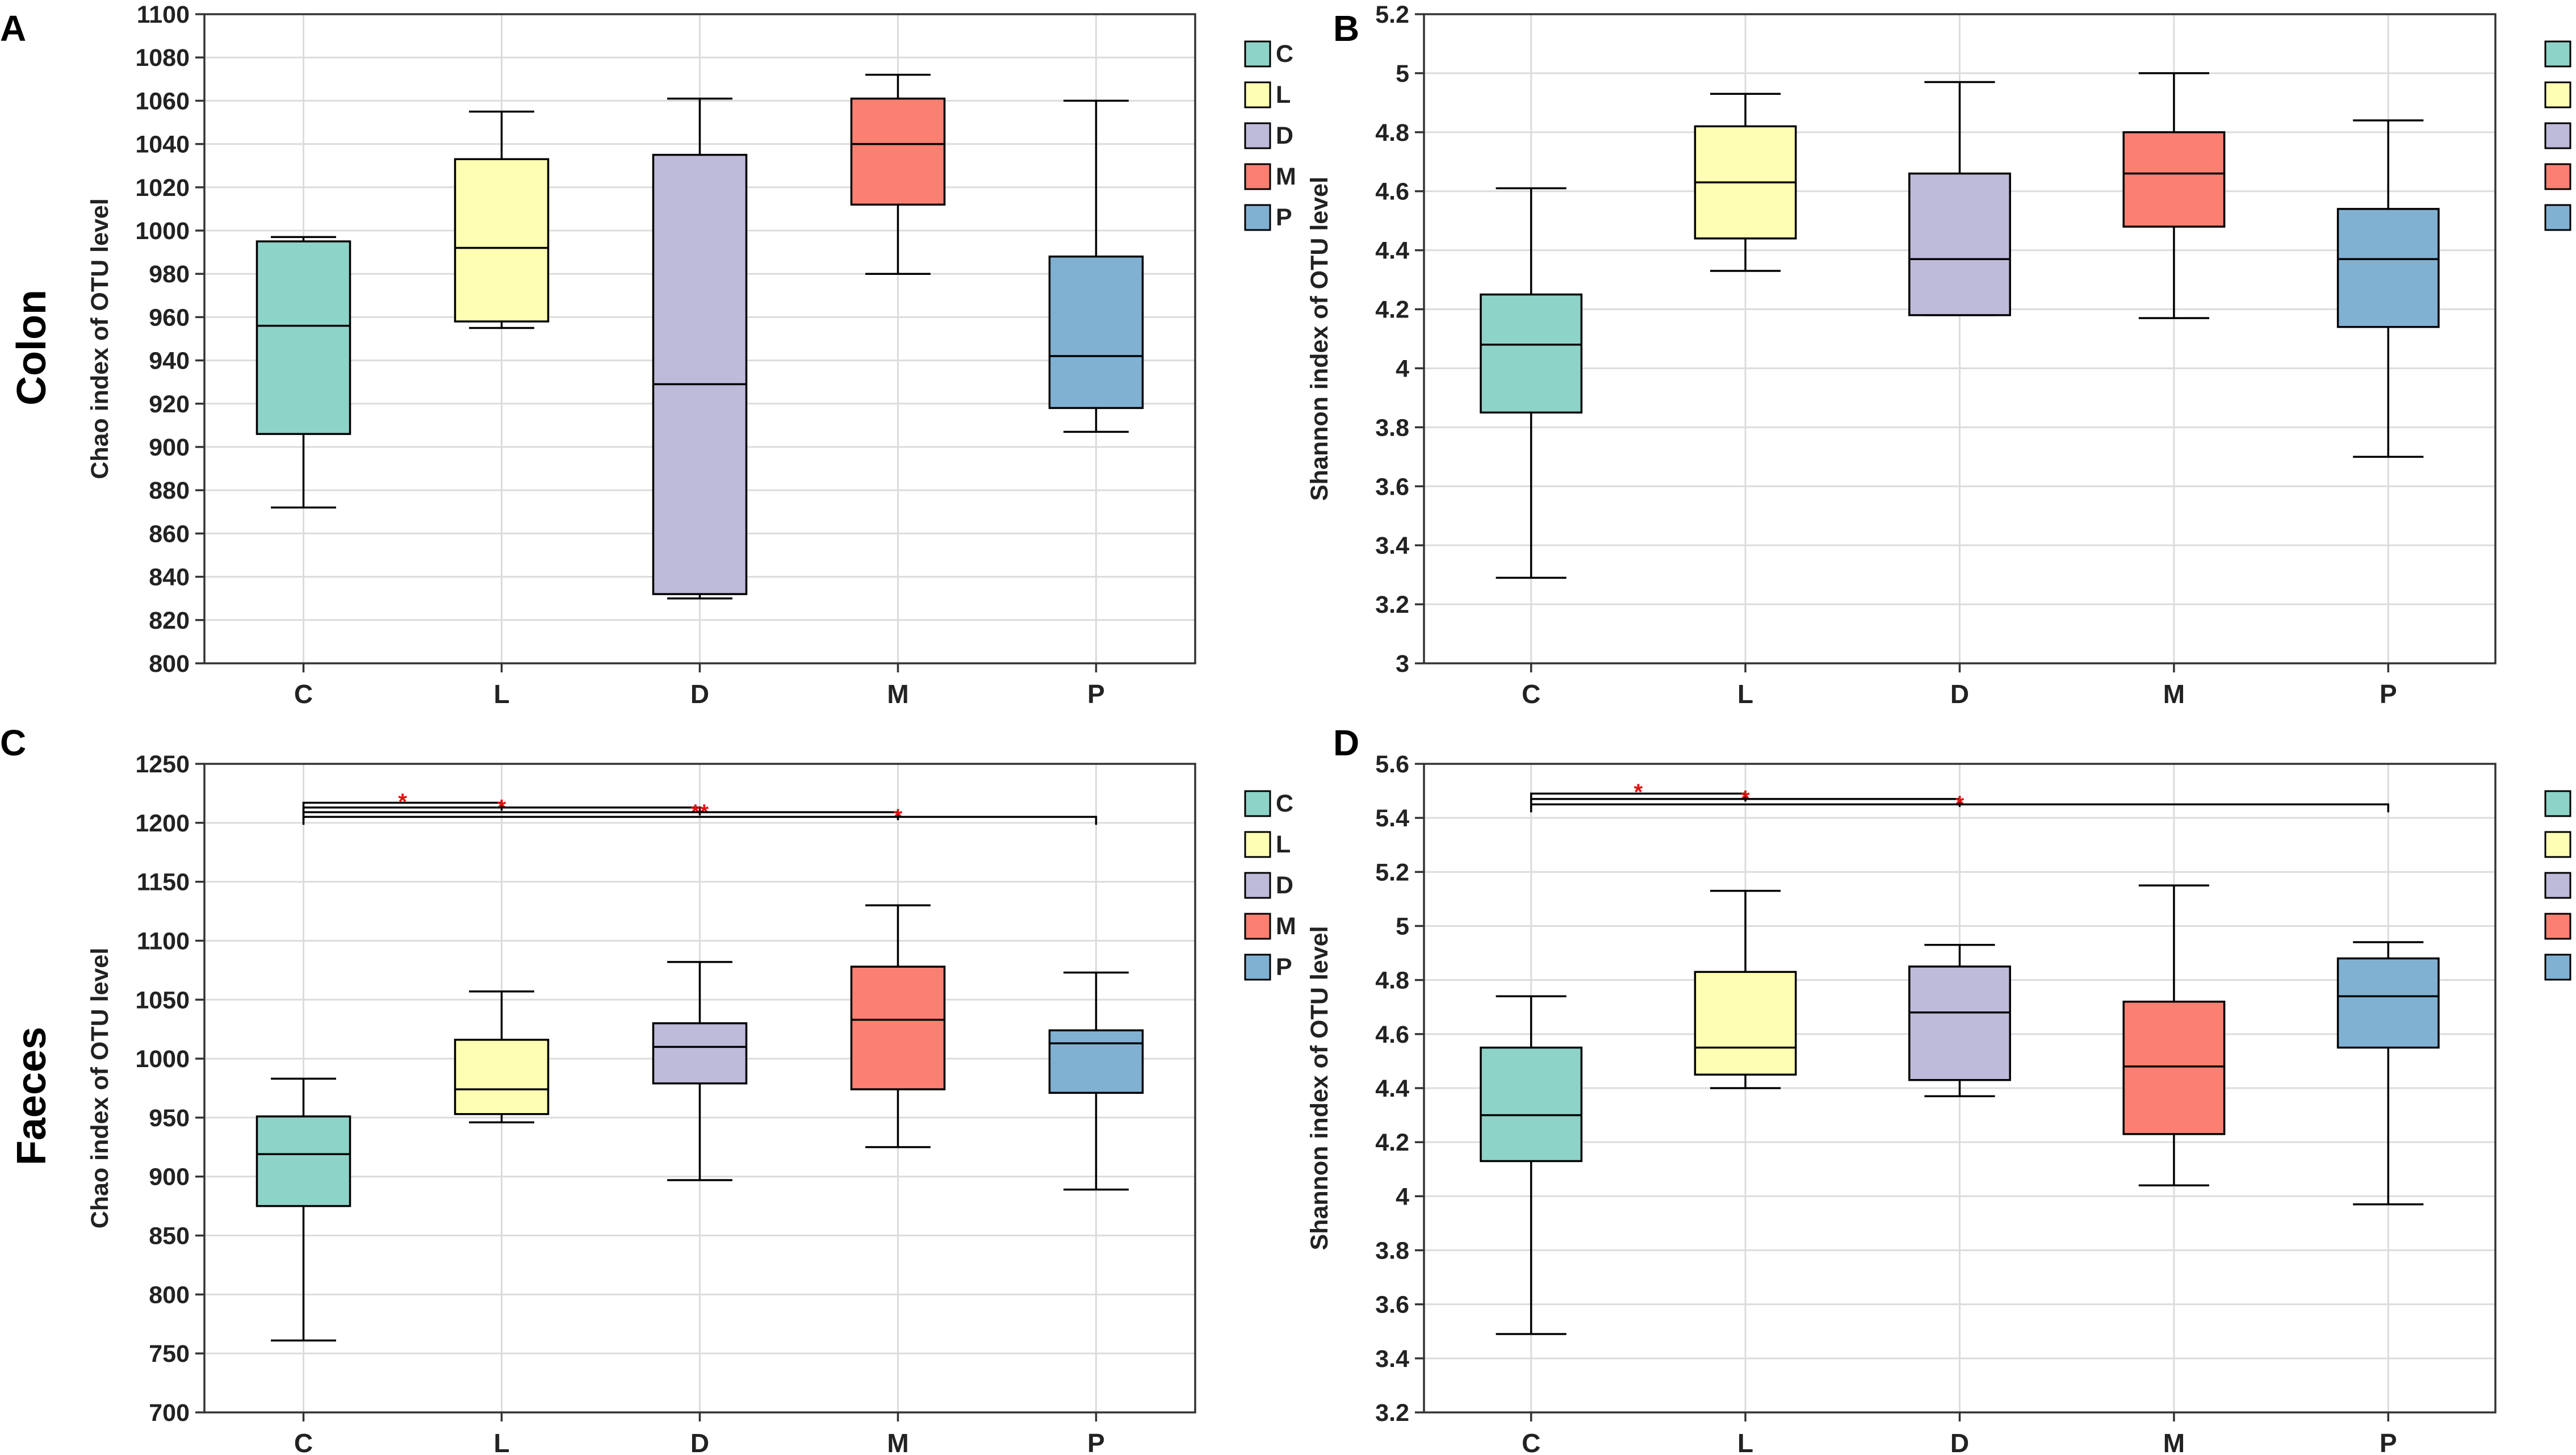  I want to click on panel-label: C, so click(13, 742).